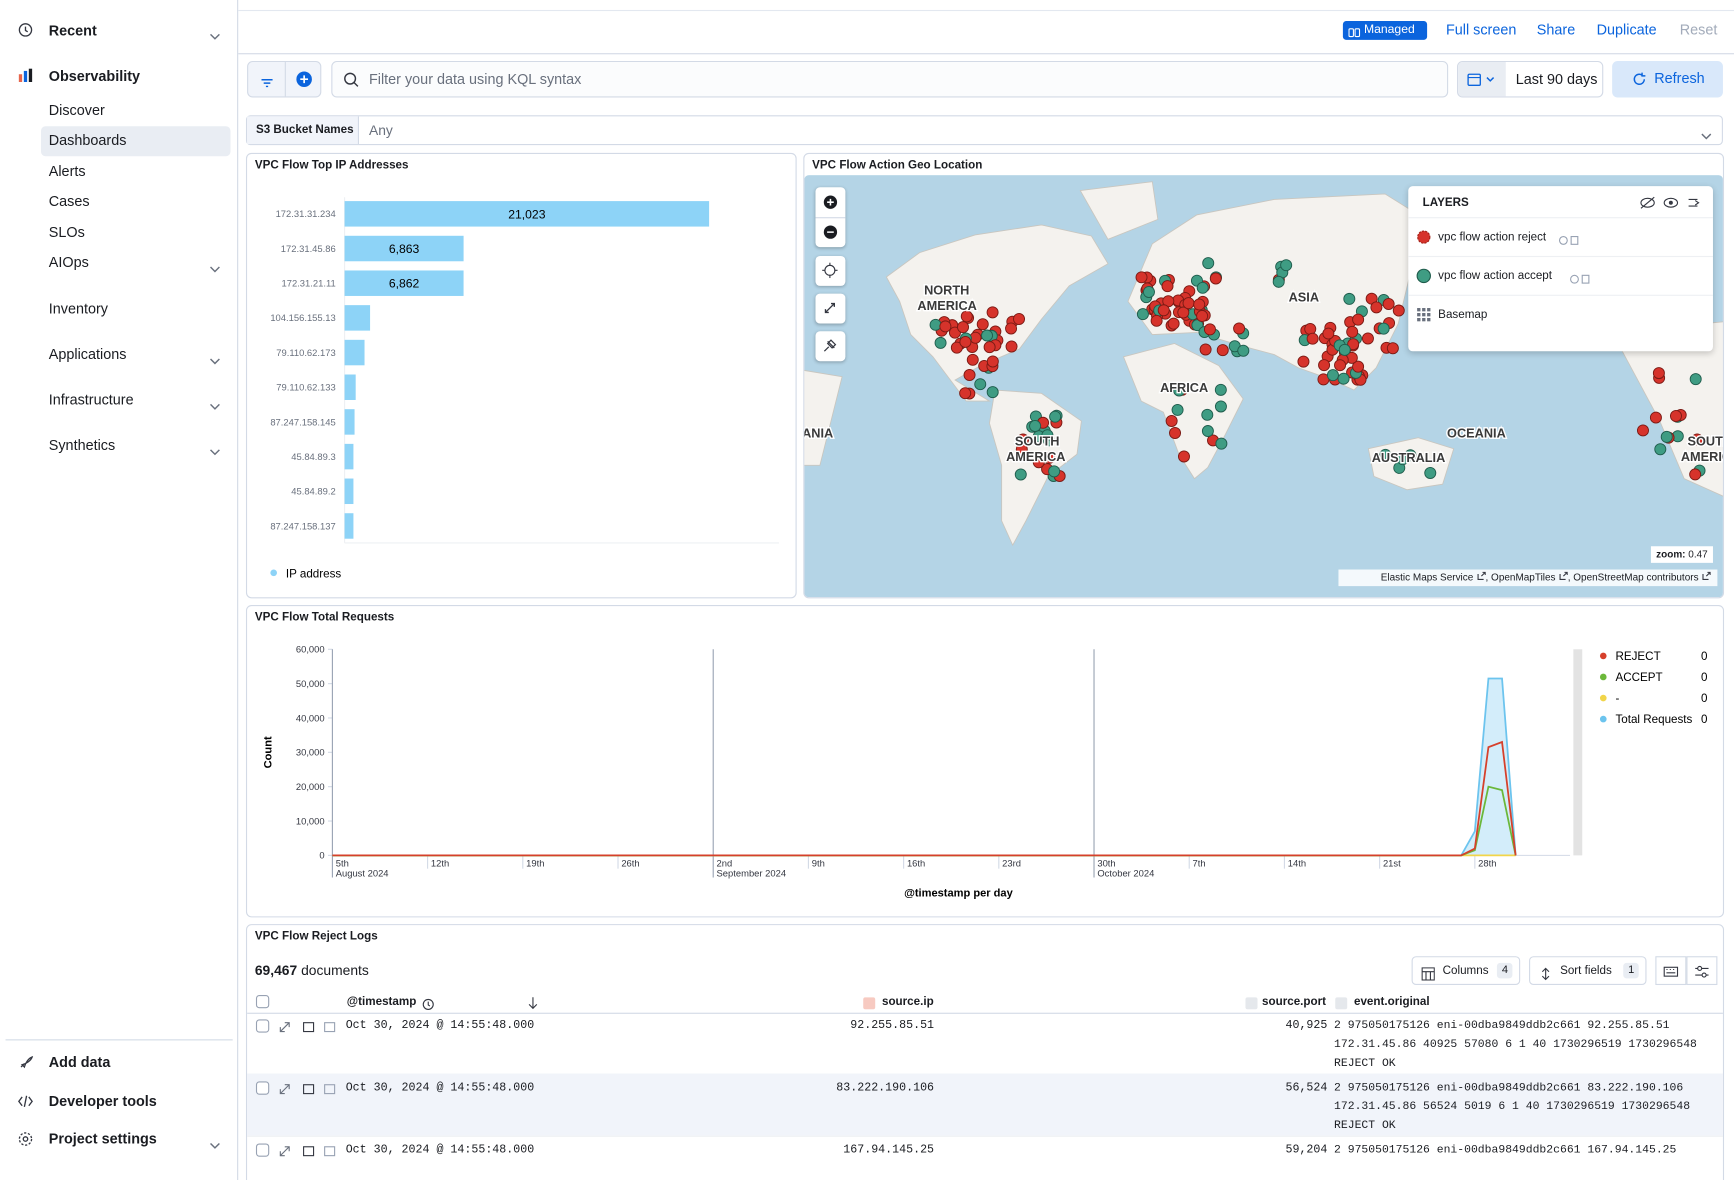 The width and height of the screenshot is (1734, 1180). I want to click on layers-actions, so click(1672, 205).